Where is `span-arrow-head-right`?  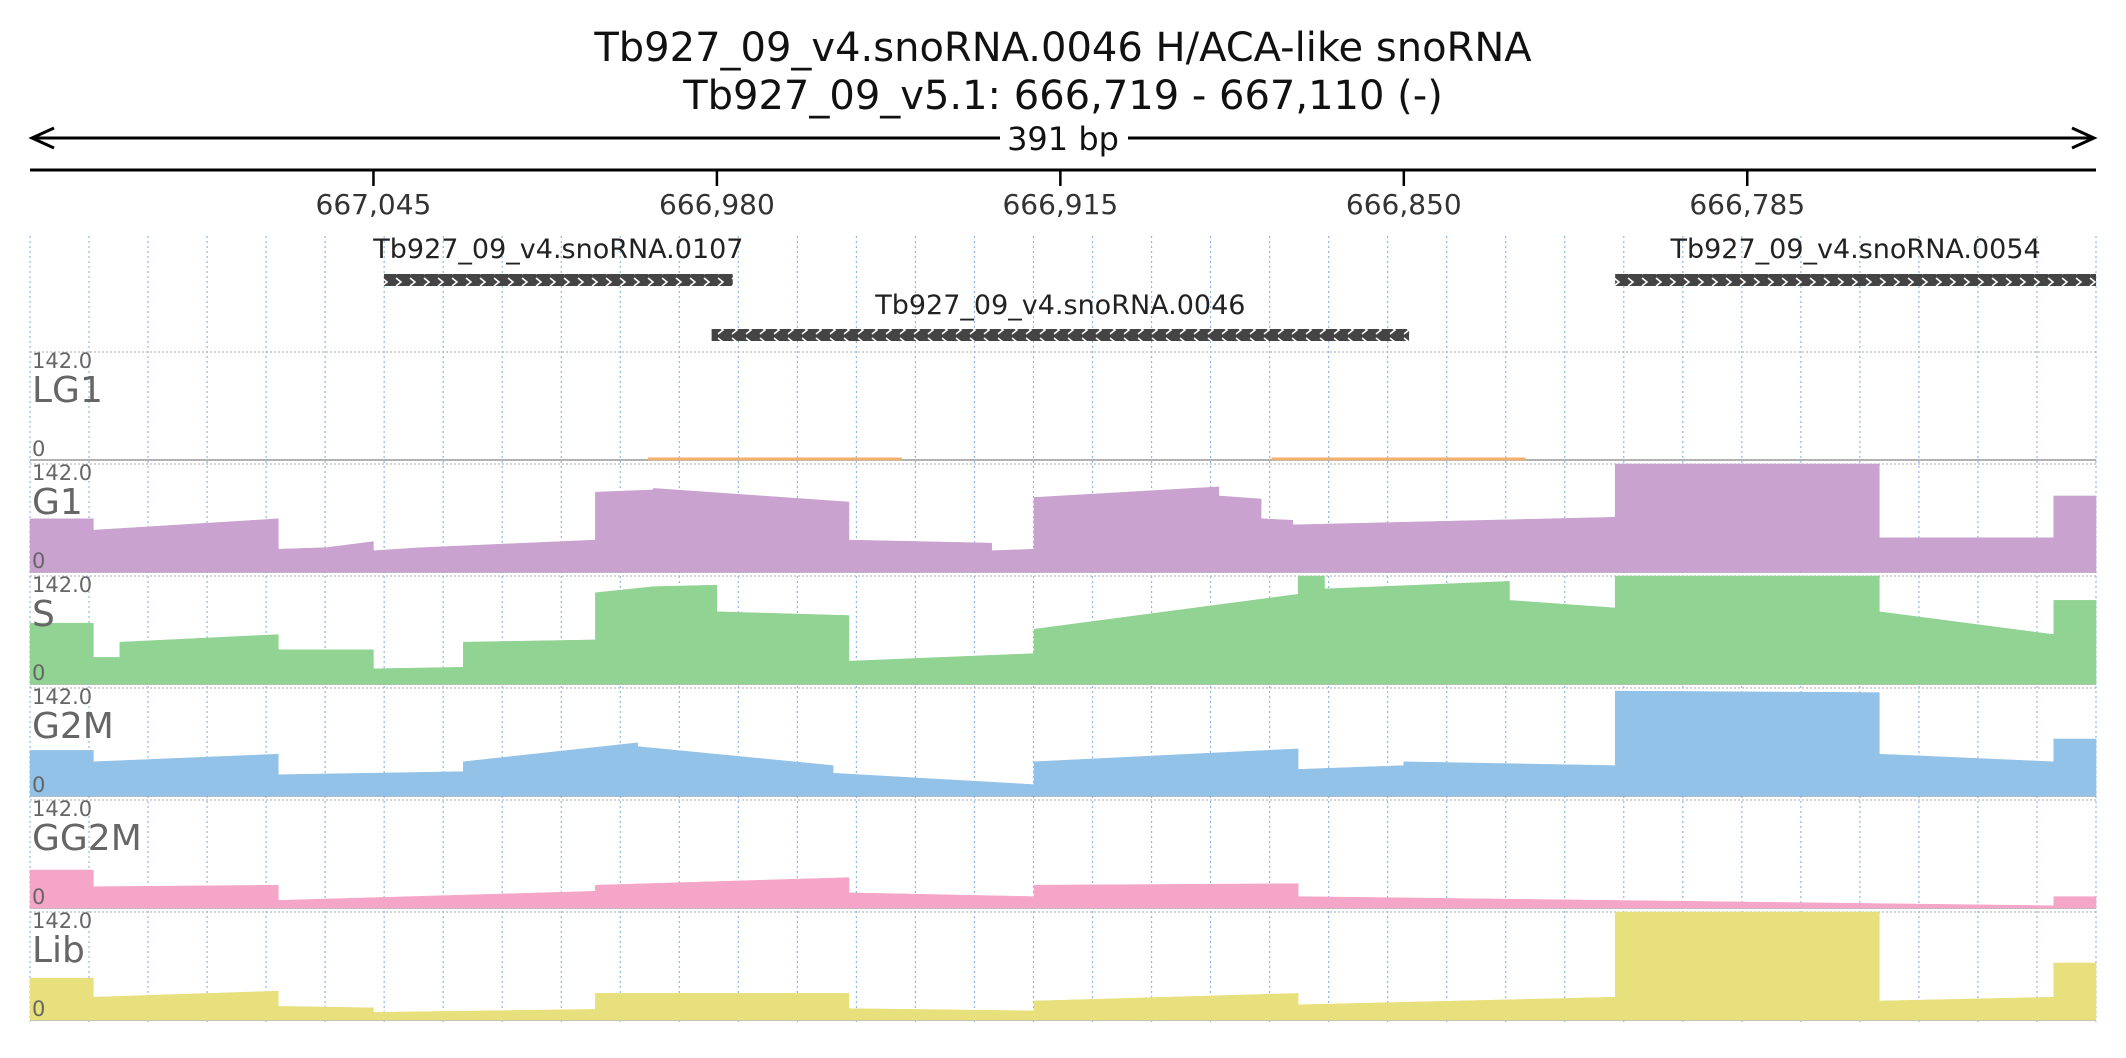
span-arrow-head-right is located at coordinates (2084, 138).